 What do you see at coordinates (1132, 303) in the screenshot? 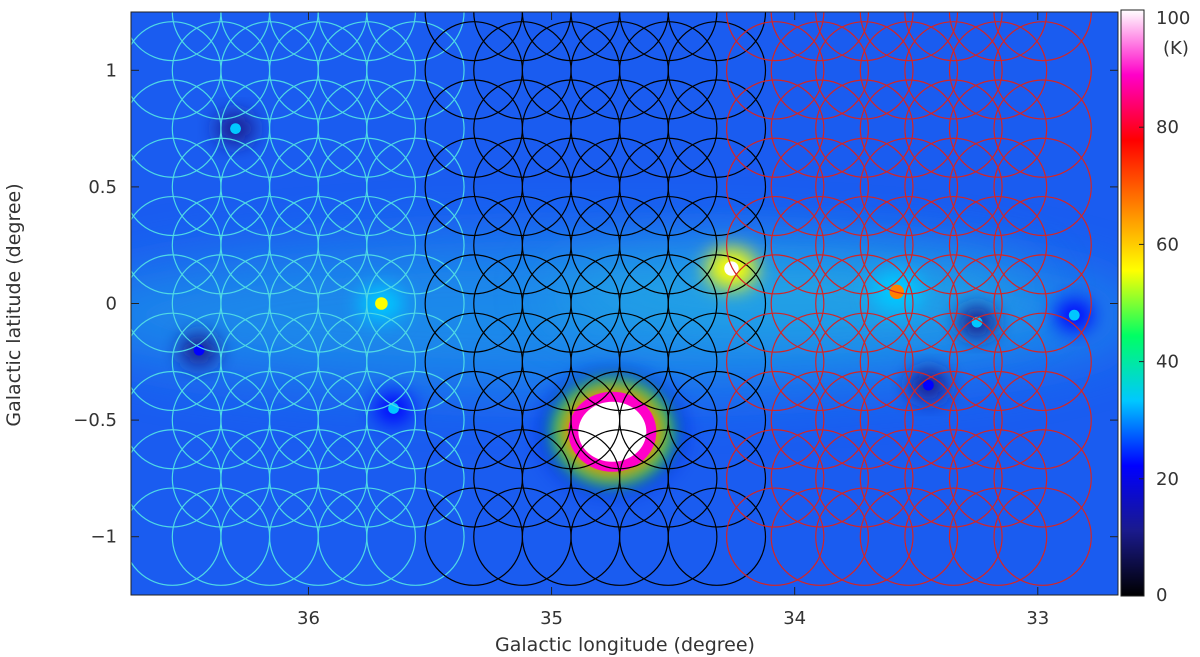
I see `colorbar` at bounding box center [1132, 303].